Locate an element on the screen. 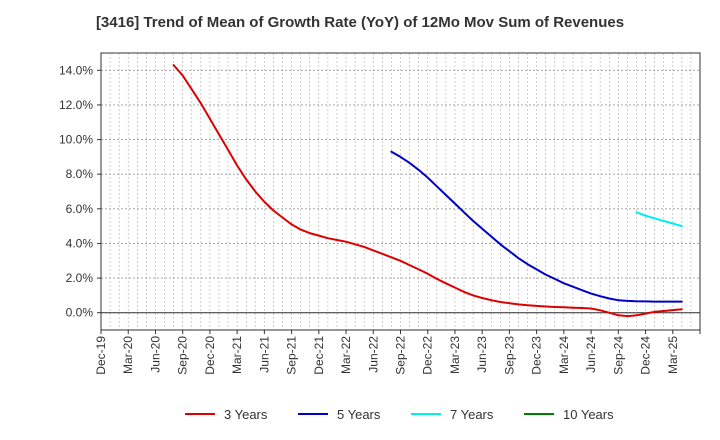  y-tick-label: 12.0% is located at coordinates (76, 105).